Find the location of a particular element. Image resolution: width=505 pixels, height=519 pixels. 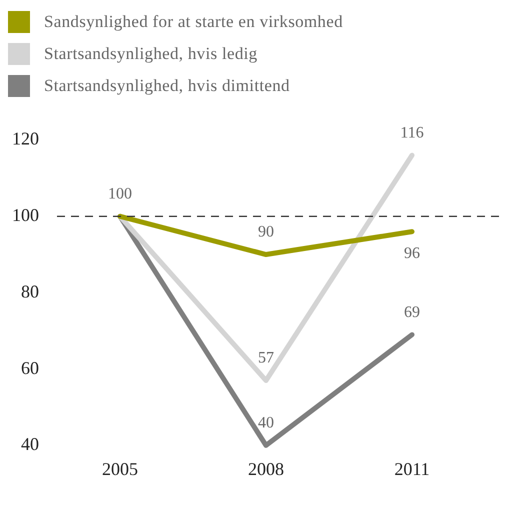

data-label: 57 is located at coordinates (266, 358).